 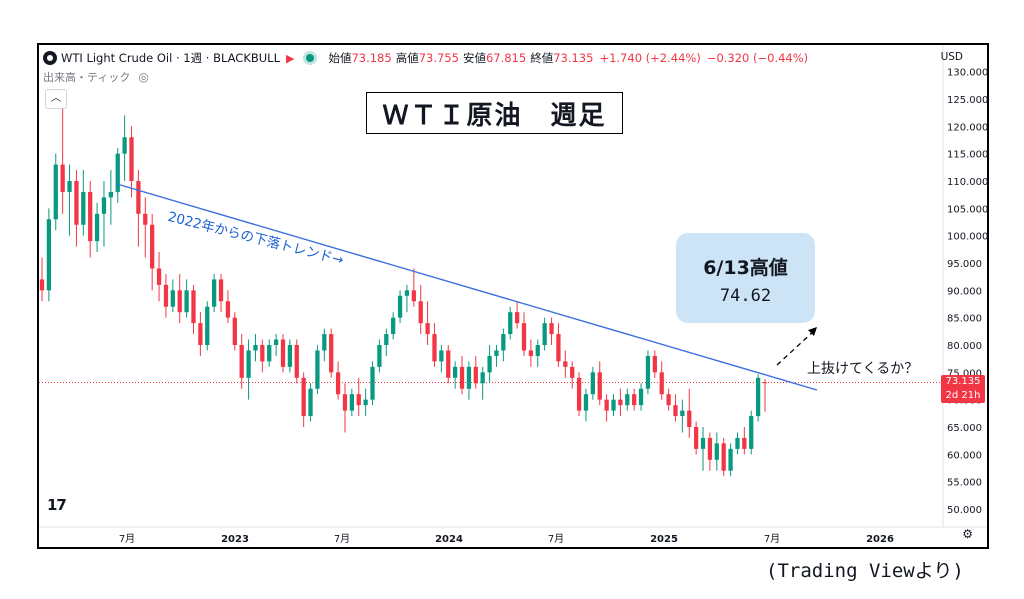 What do you see at coordinates (745, 296) in the screenshot?
I see `callout-price: 74.62` at bounding box center [745, 296].